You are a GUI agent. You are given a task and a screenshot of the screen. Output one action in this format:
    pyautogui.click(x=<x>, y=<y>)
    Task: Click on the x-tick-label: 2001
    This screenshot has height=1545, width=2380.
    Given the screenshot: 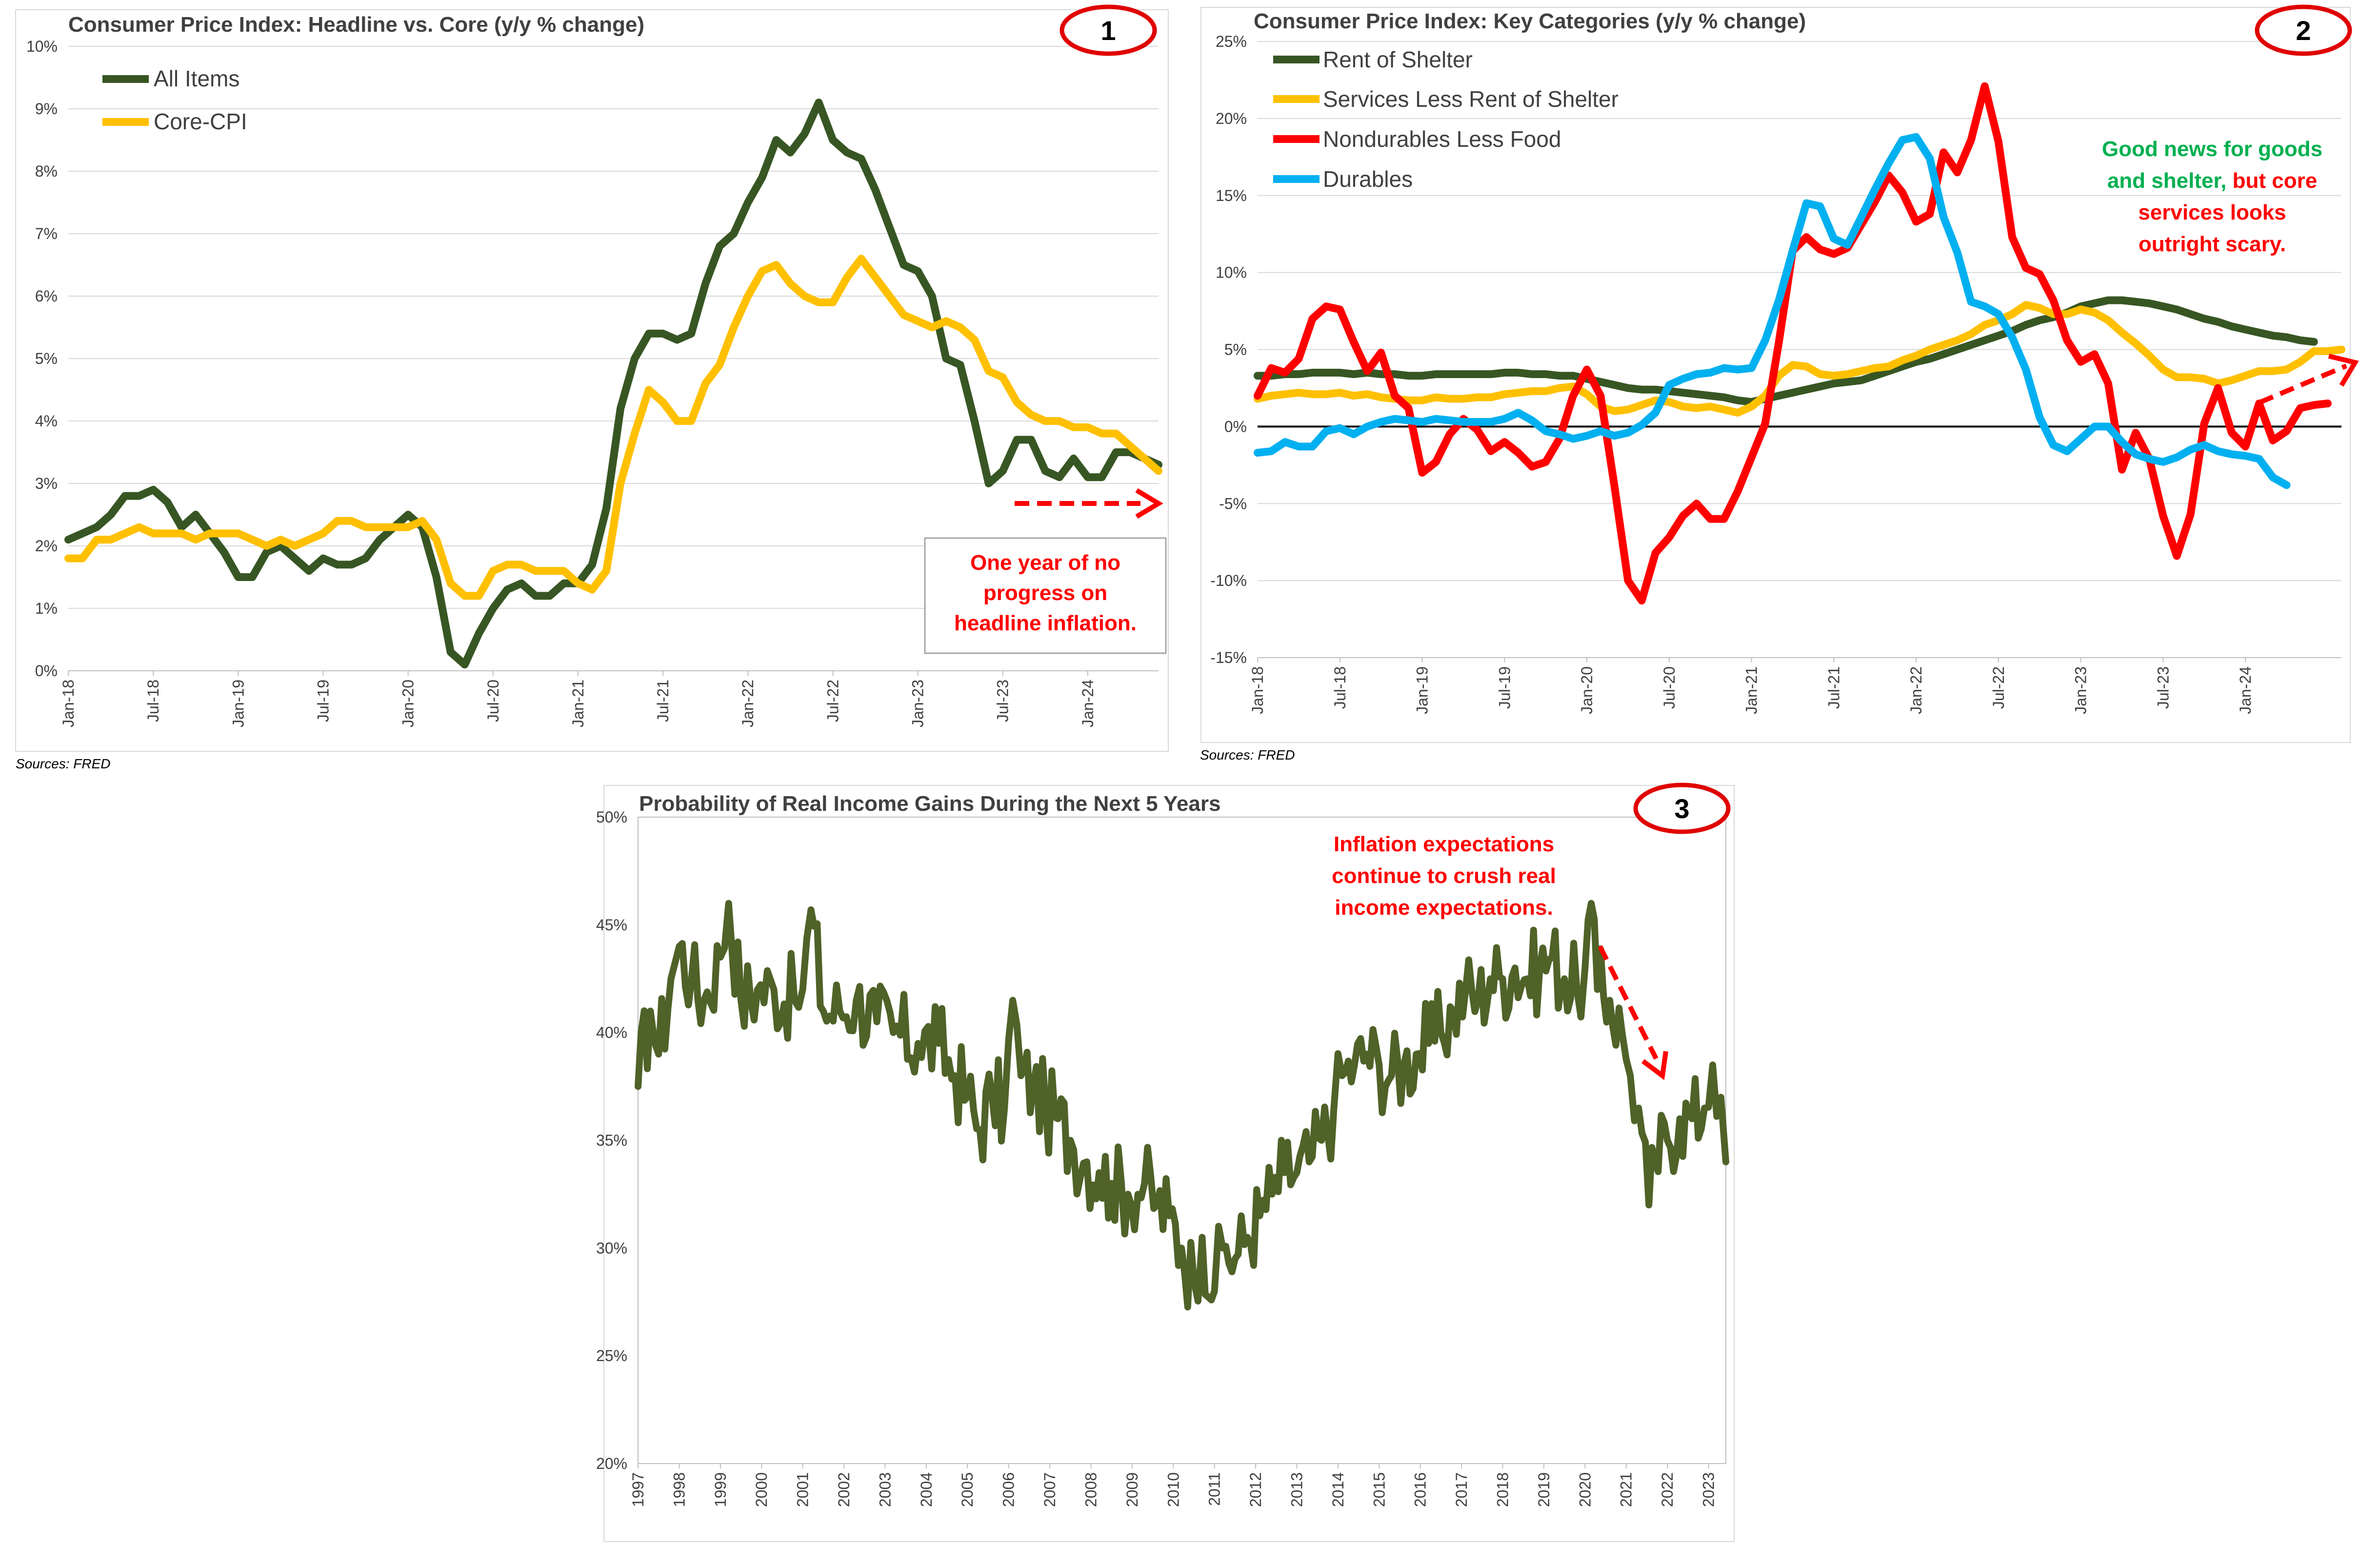 What is the action you would take?
    pyautogui.click(x=803, y=1490)
    